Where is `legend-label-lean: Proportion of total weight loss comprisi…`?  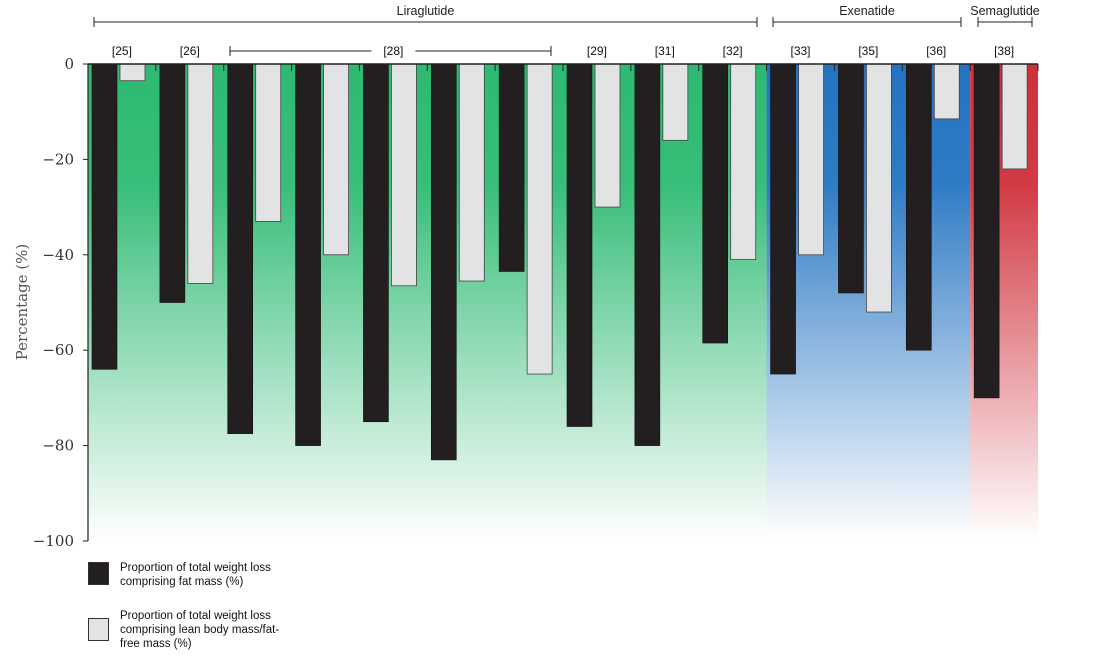
legend-label-lean: Proportion of total weight loss comprisi… is located at coordinates (200, 630).